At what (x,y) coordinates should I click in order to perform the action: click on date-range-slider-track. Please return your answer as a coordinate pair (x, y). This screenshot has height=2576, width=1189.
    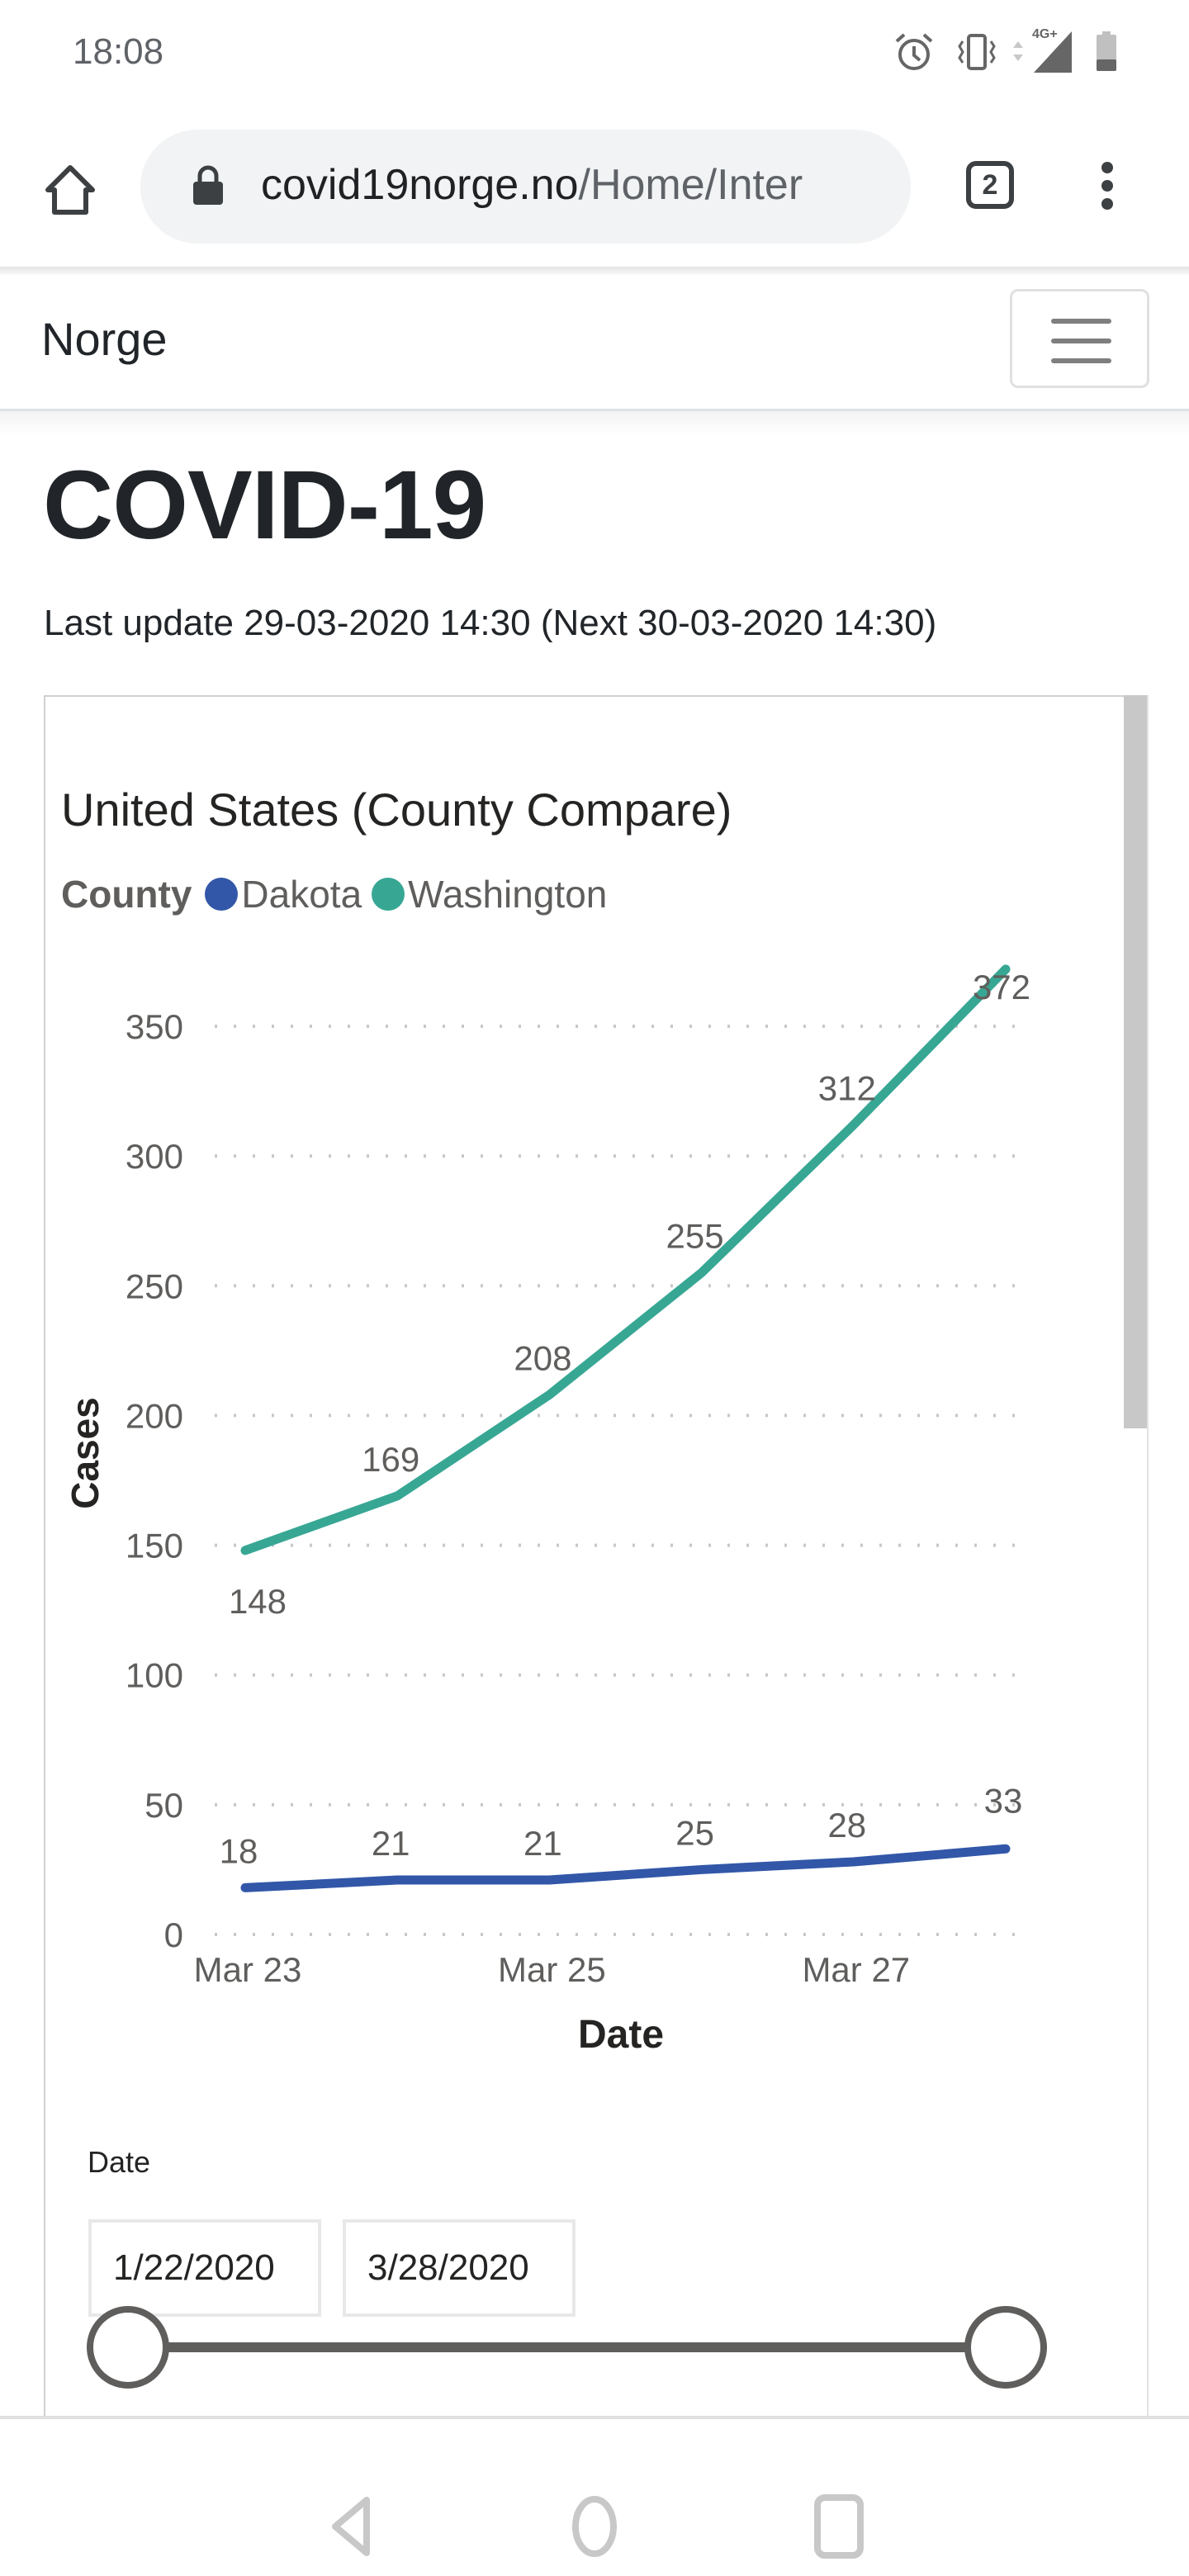
    Looking at the image, I should click on (586, 2347).